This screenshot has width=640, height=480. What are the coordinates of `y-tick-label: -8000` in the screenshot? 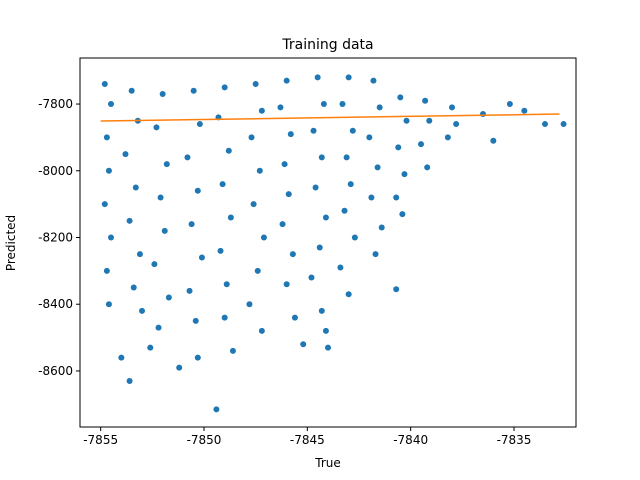 It's located at (55, 171).